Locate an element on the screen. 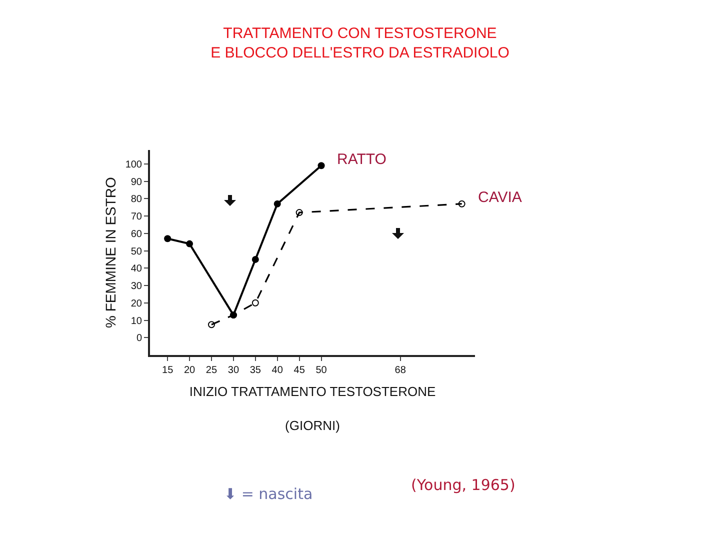  text: ⬇ = nascita is located at coordinates (268, 494).